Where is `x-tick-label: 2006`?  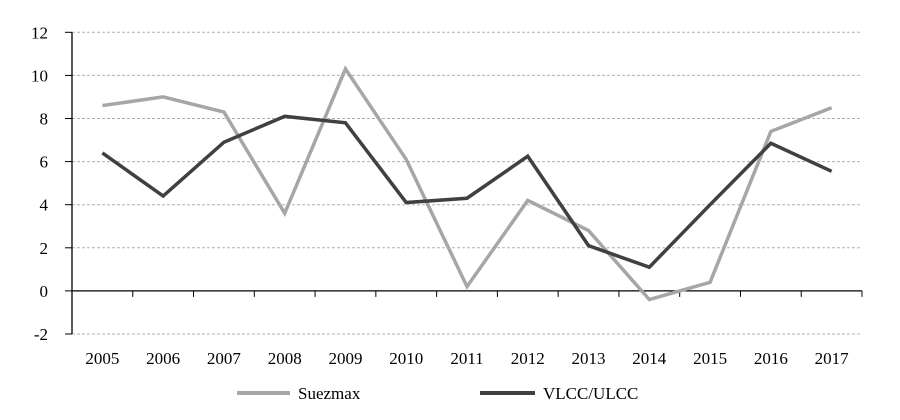
x-tick-label: 2006 is located at coordinates (163, 358).